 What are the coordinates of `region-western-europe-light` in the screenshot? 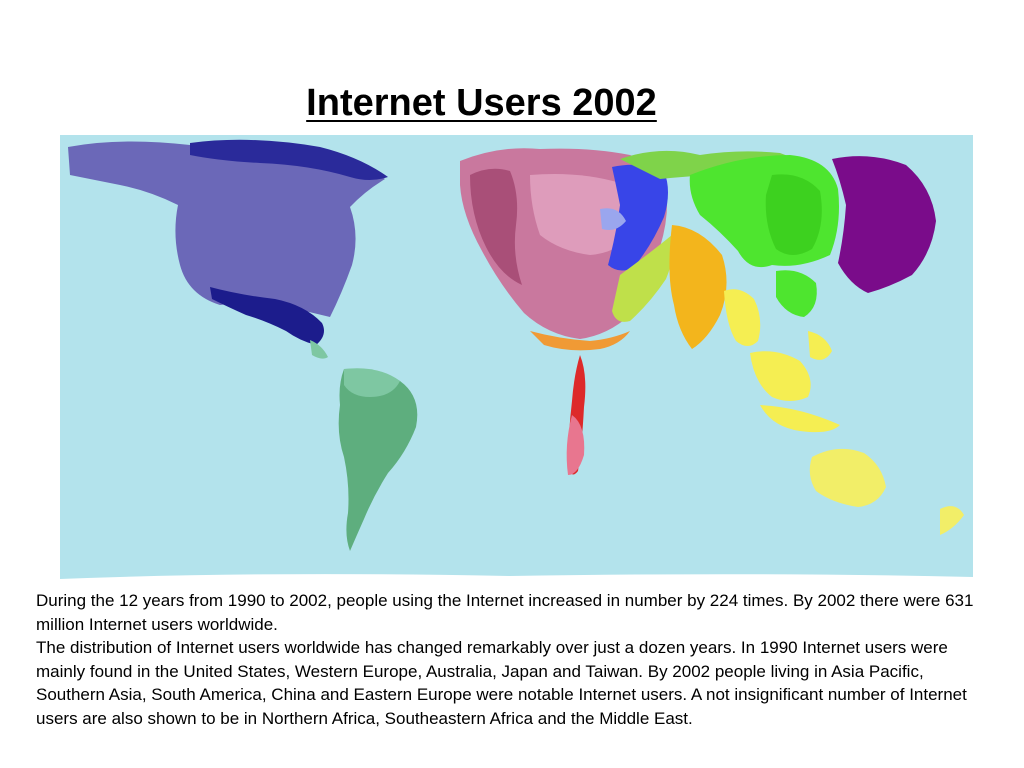 It's located at (582, 214).